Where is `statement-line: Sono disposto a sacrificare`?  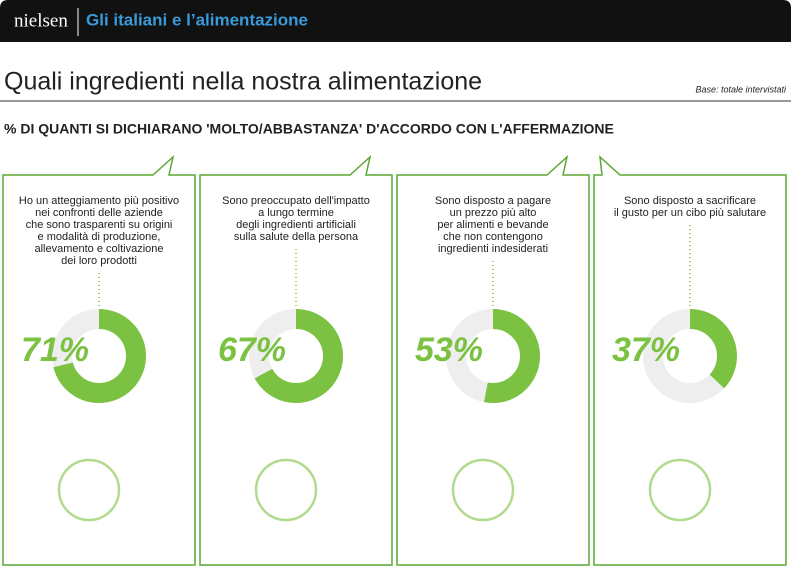 statement-line: Sono disposto a sacrificare is located at coordinates (690, 201).